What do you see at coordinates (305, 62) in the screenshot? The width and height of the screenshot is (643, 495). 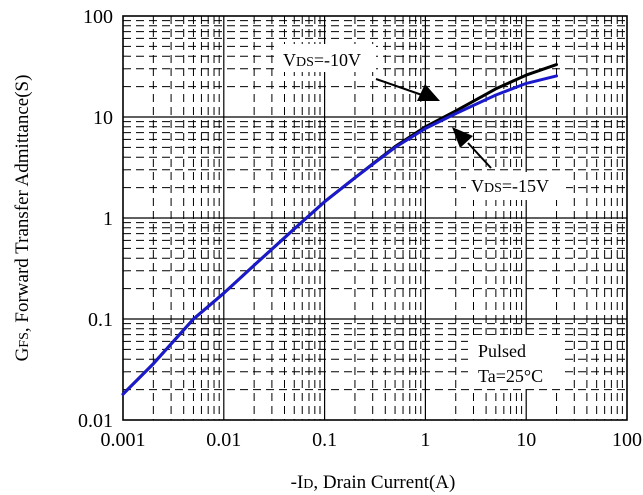 I see `series-label-1-sub: DS` at bounding box center [305, 62].